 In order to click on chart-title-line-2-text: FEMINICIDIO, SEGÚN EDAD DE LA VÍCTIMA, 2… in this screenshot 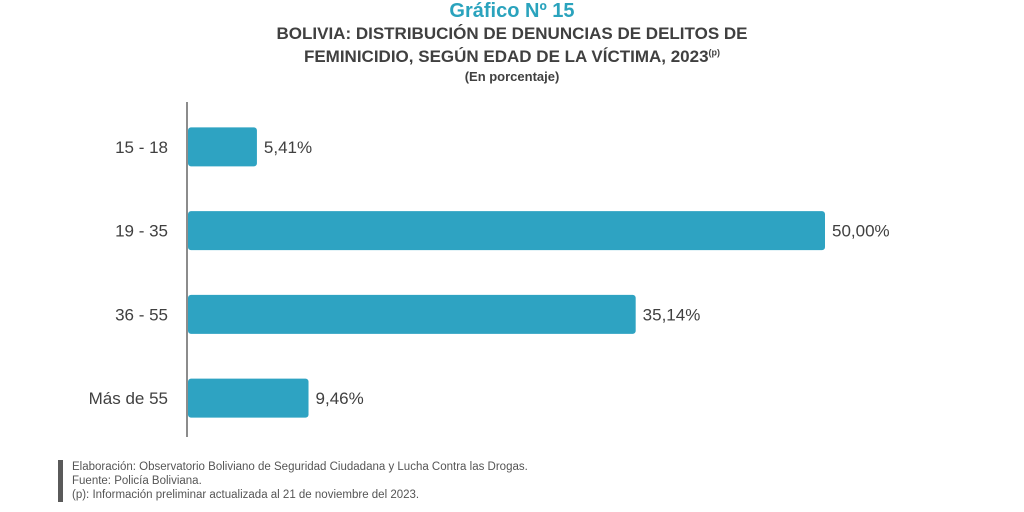, I will do `click(506, 56)`.